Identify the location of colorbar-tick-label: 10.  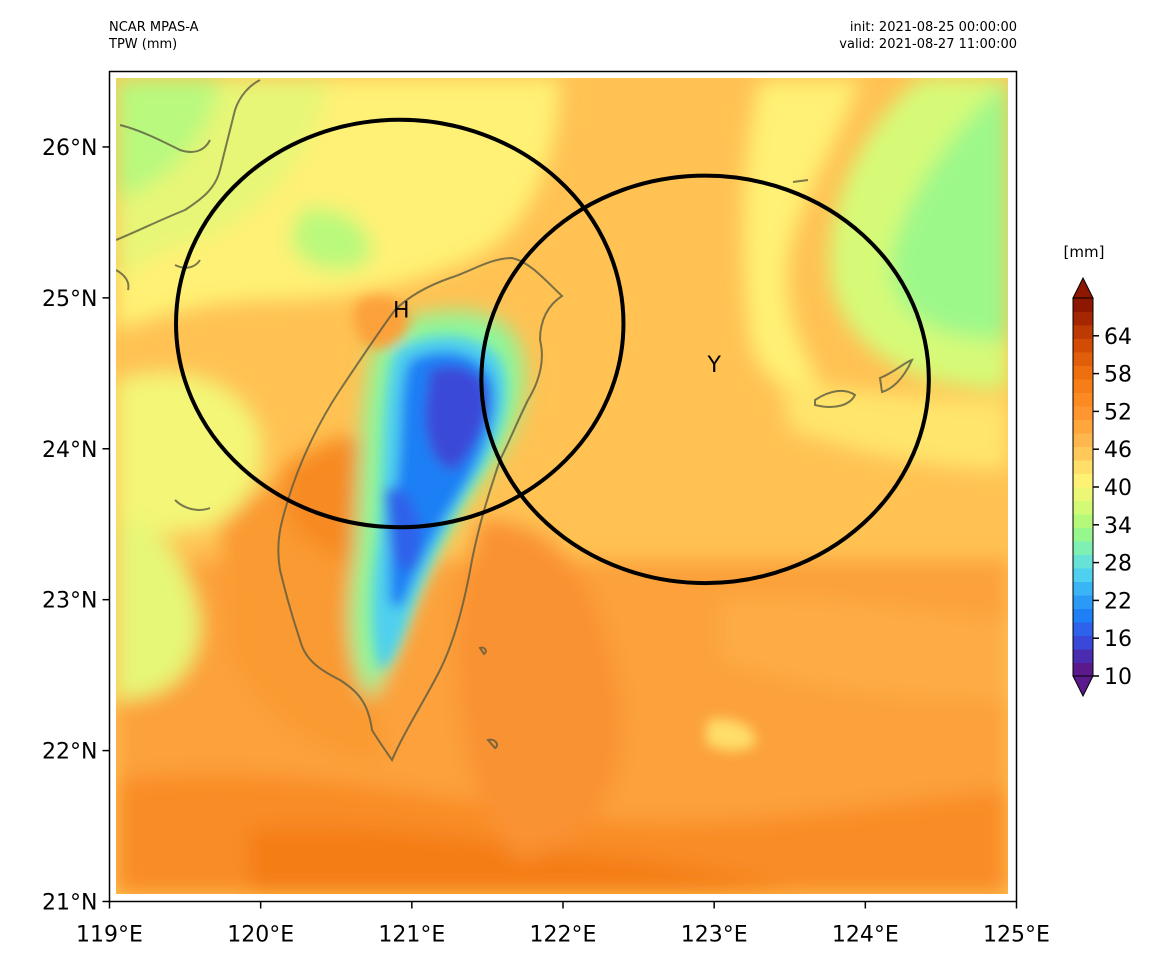
(1118, 677).